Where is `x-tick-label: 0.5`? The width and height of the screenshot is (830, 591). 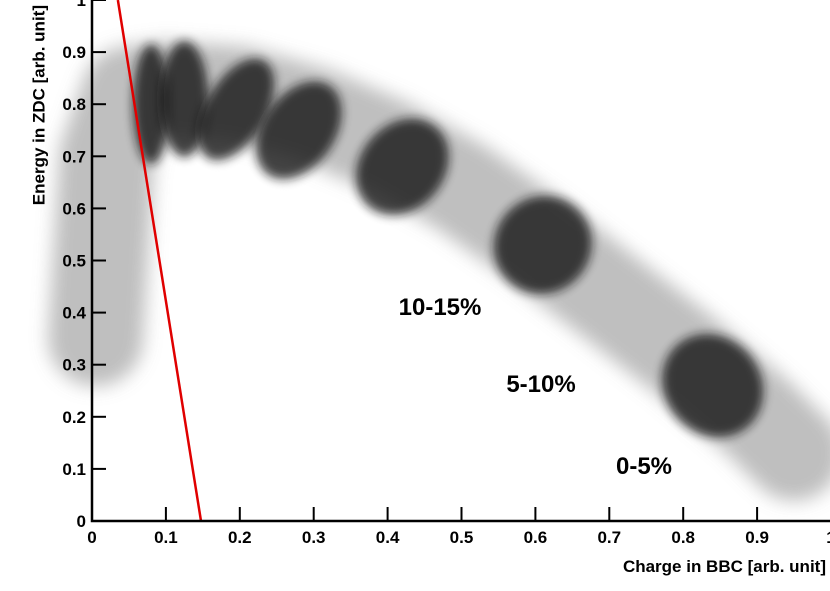
x-tick-label: 0.5 is located at coordinates (462, 537).